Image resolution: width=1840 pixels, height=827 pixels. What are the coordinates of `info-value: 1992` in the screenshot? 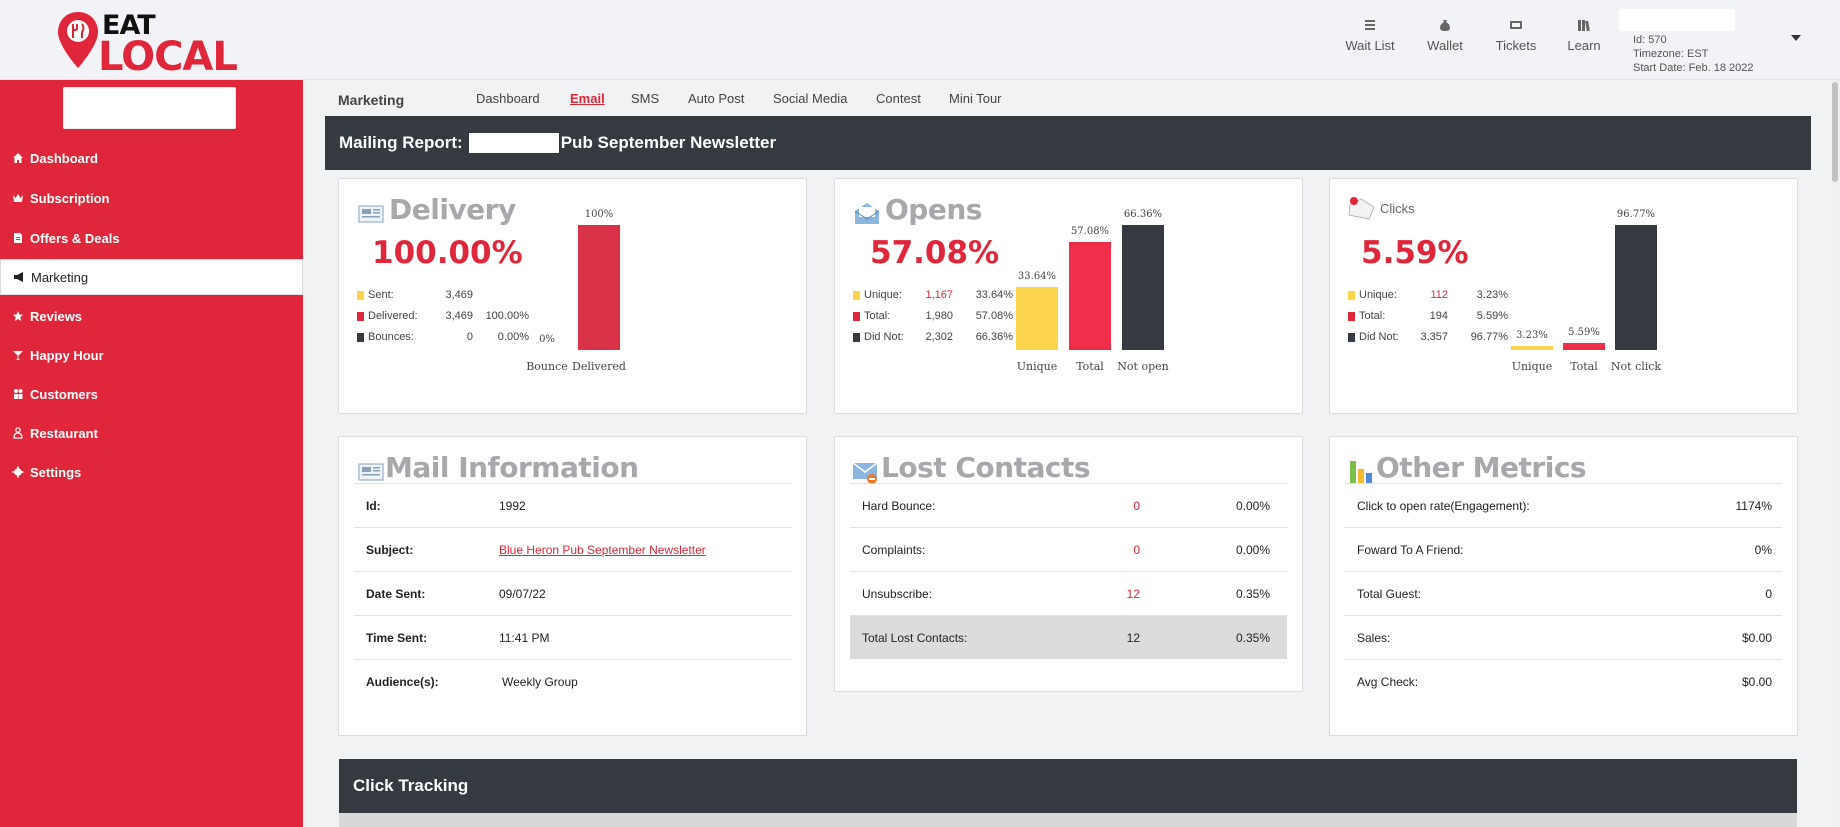 It's located at (512, 506).